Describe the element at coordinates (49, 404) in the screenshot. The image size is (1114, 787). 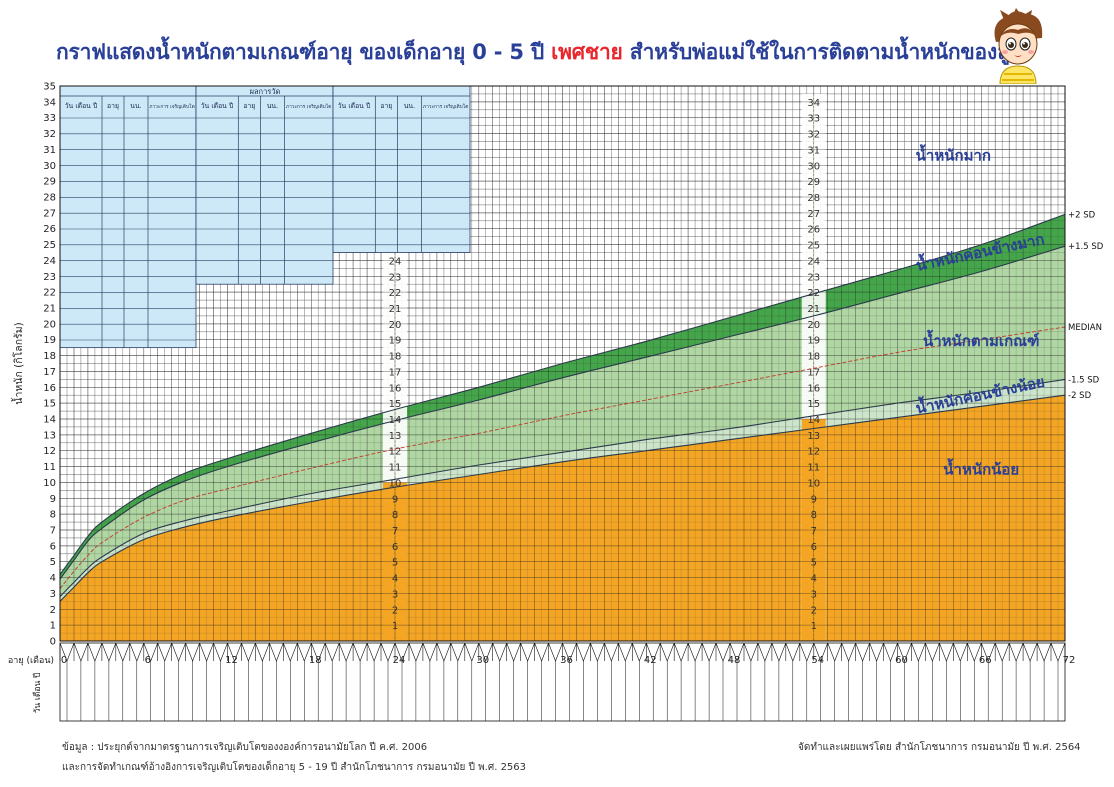
I see `y-tick-15: 15` at that location.